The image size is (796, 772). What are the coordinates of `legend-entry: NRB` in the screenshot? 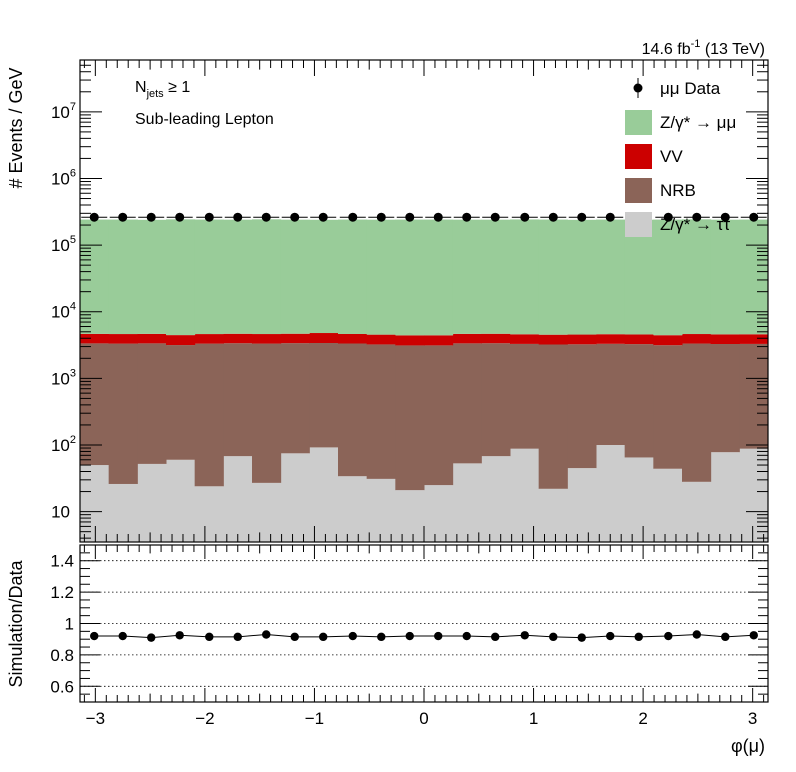 It's located at (660, 190).